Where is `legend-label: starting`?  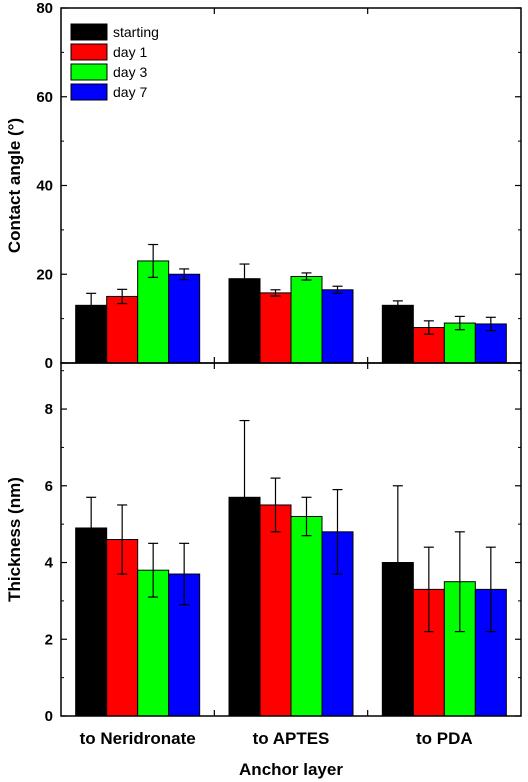
legend-label: starting is located at coordinates (136, 32).